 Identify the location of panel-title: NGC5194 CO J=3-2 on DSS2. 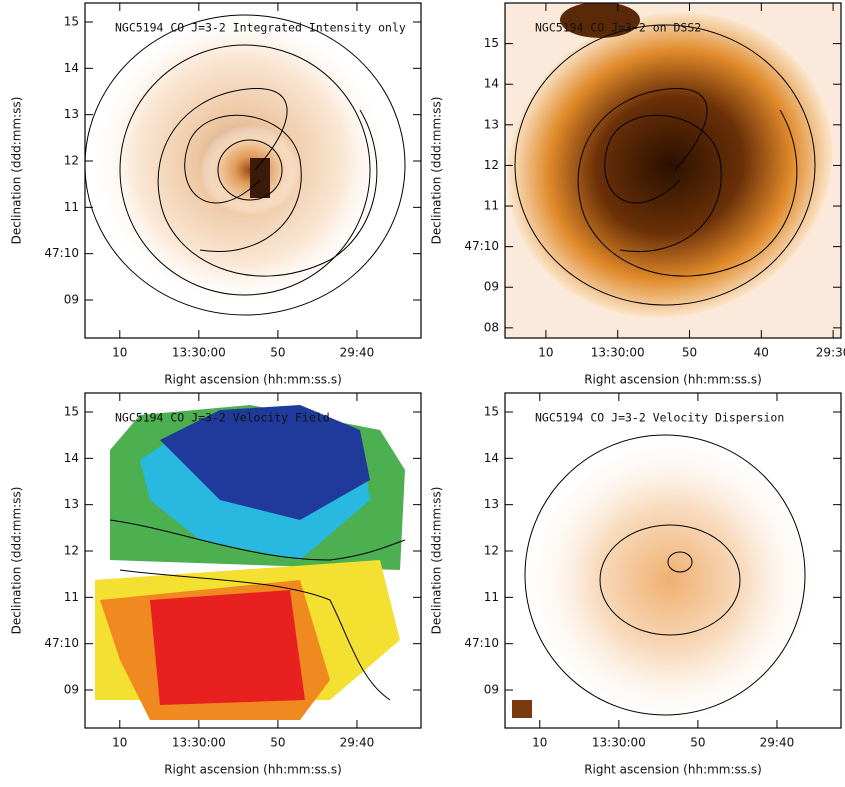
(618, 28).